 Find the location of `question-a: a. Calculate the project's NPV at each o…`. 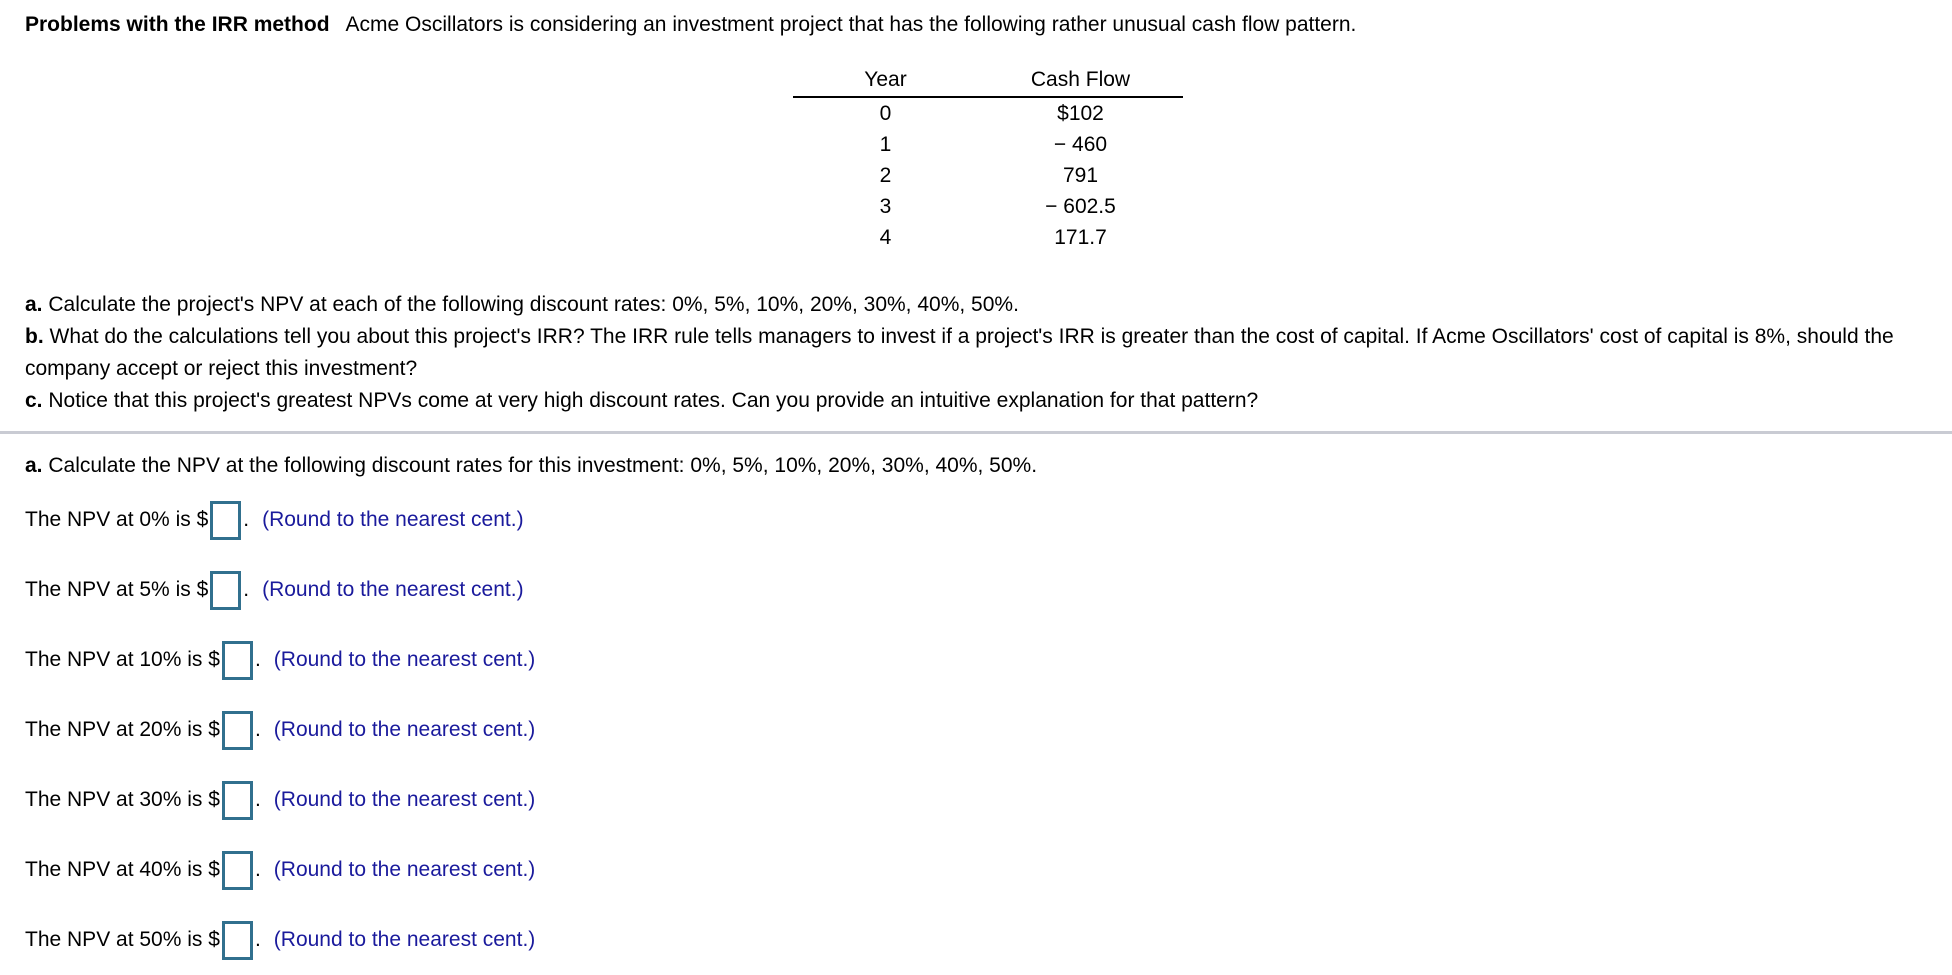

question-a: a. Calculate the project's NPV at each o… is located at coordinates (977, 305).